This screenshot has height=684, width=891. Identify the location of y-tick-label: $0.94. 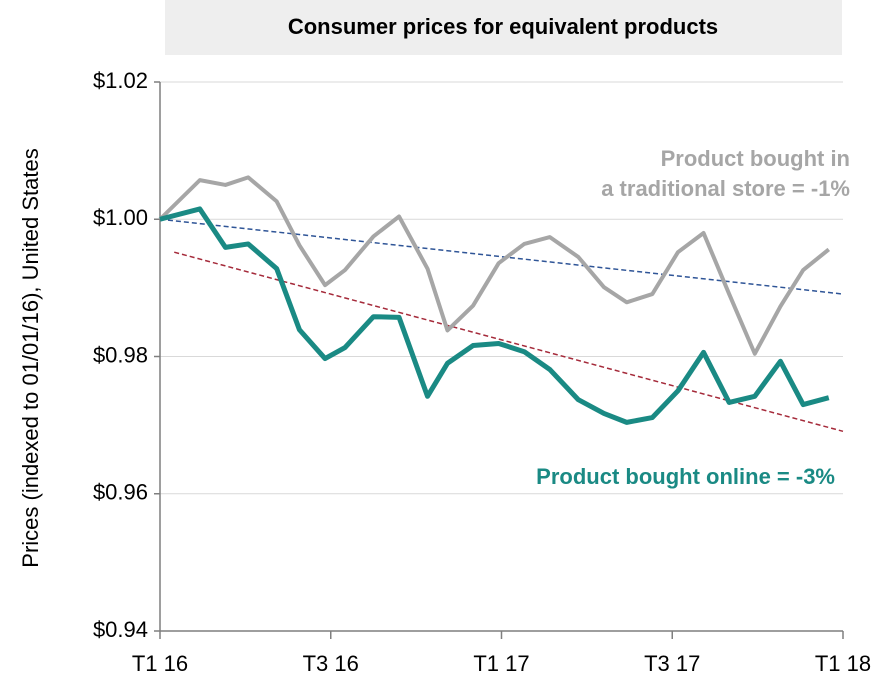
(120, 629).